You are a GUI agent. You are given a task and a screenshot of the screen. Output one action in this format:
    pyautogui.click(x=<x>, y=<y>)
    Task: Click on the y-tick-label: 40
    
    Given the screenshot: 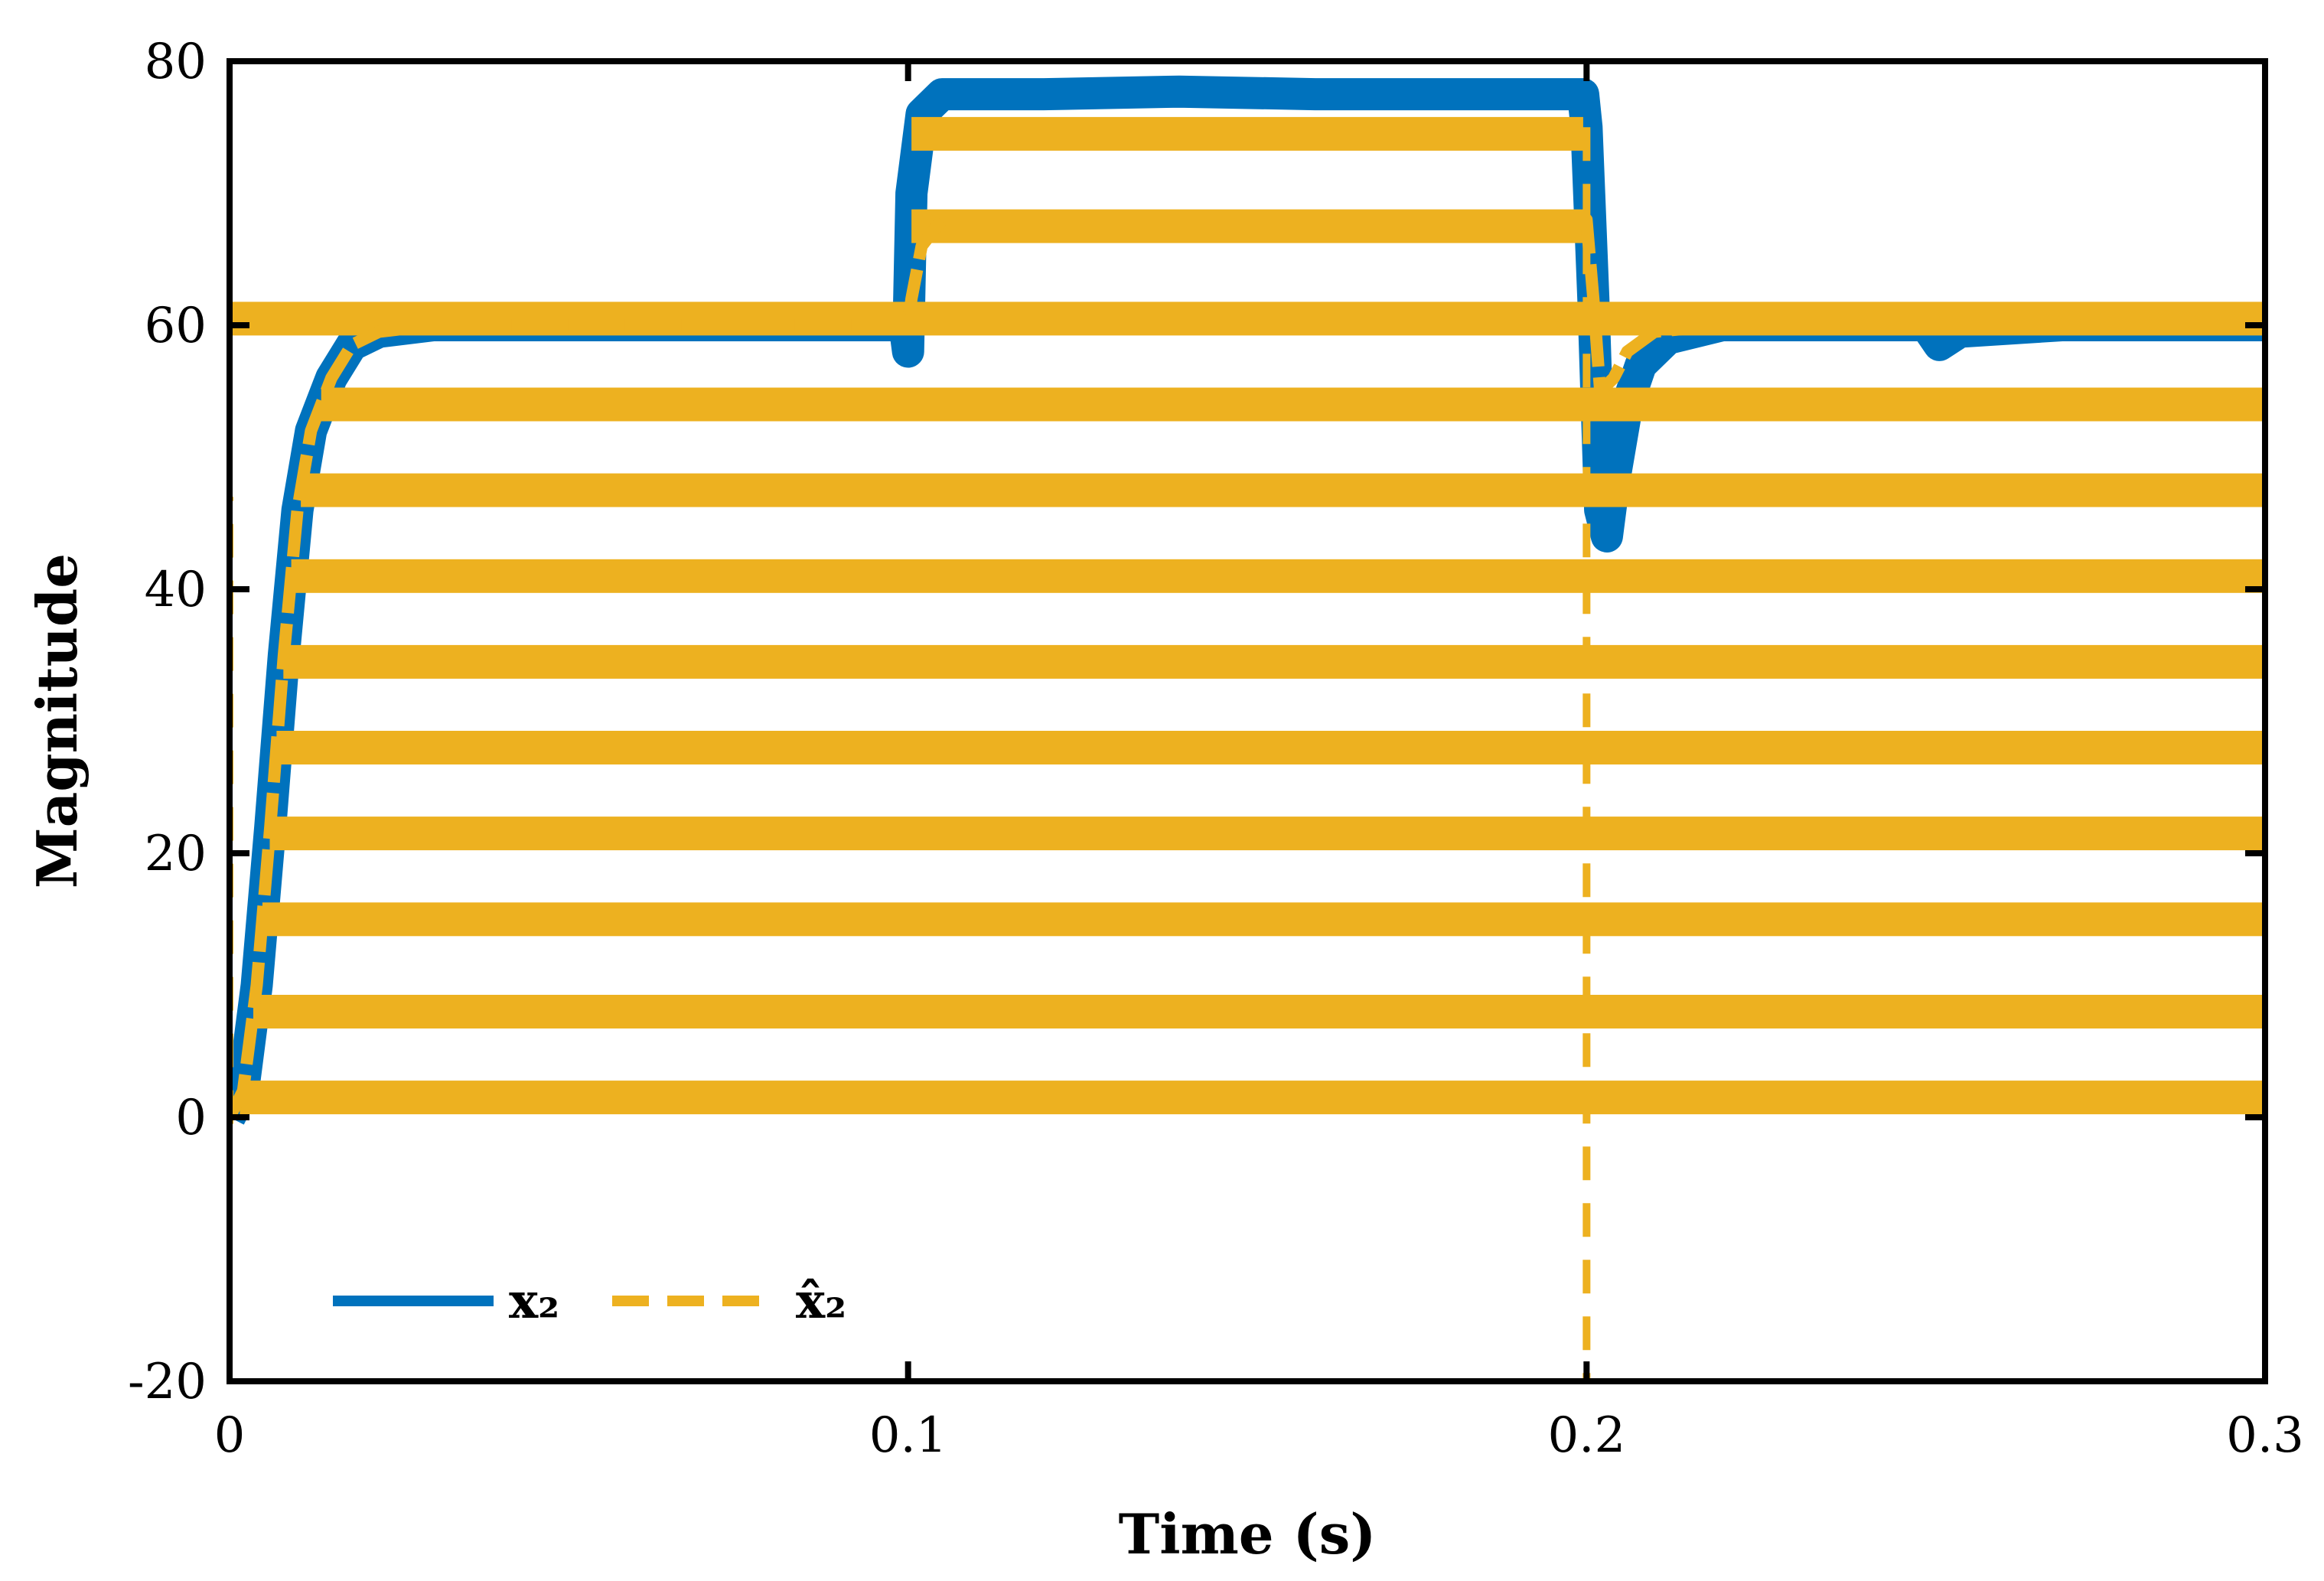 What is the action you would take?
    pyautogui.click(x=176, y=590)
    